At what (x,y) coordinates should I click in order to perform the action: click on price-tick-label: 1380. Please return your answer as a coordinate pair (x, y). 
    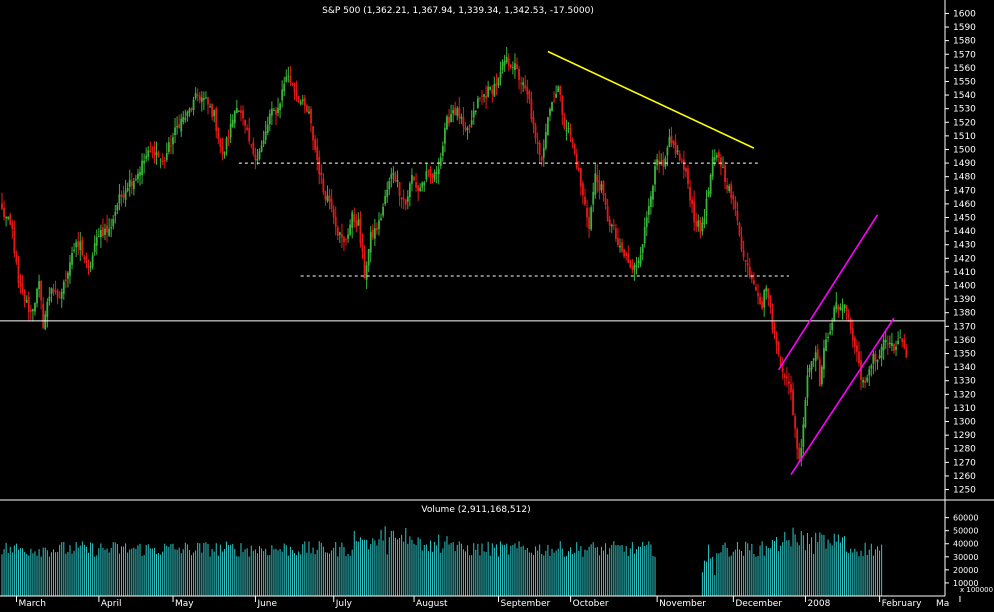
    Looking at the image, I should click on (964, 314).